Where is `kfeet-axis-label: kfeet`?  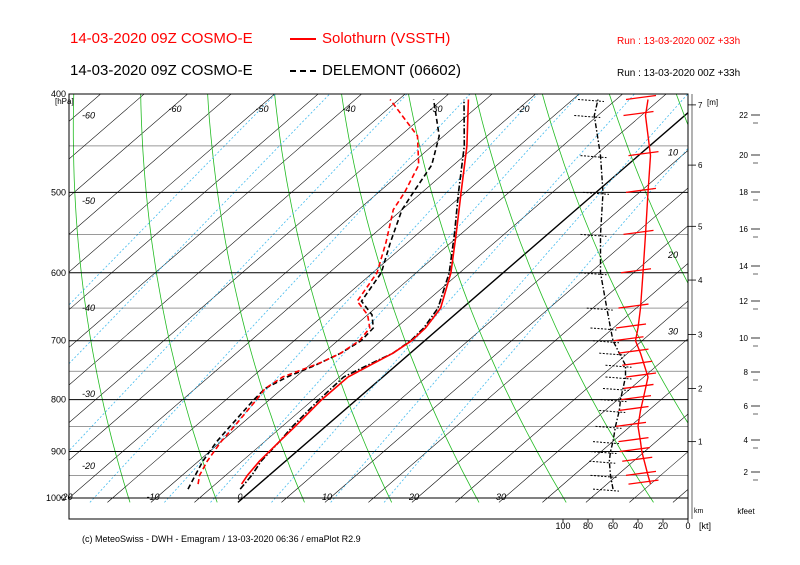
kfeet-axis-label: kfeet is located at coordinates (746, 511).